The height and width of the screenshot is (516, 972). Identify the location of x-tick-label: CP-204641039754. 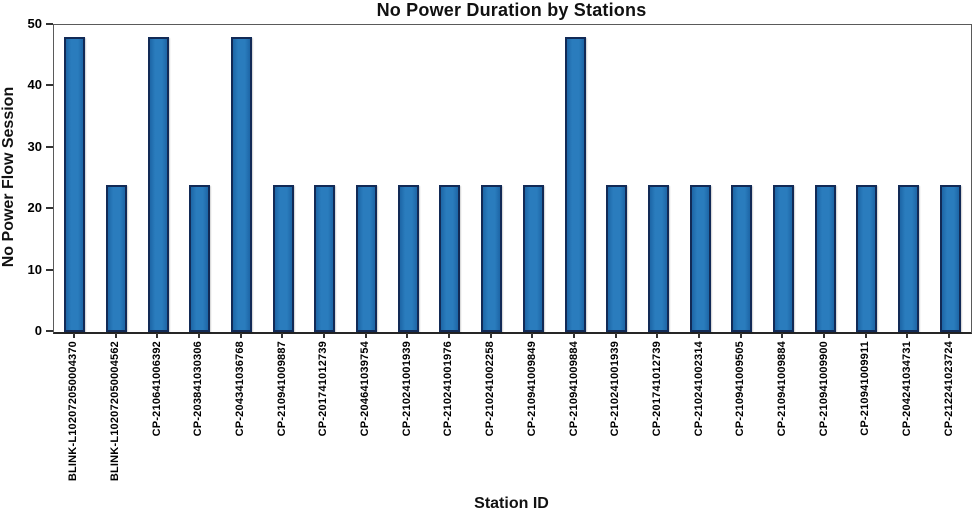
(365, 389).